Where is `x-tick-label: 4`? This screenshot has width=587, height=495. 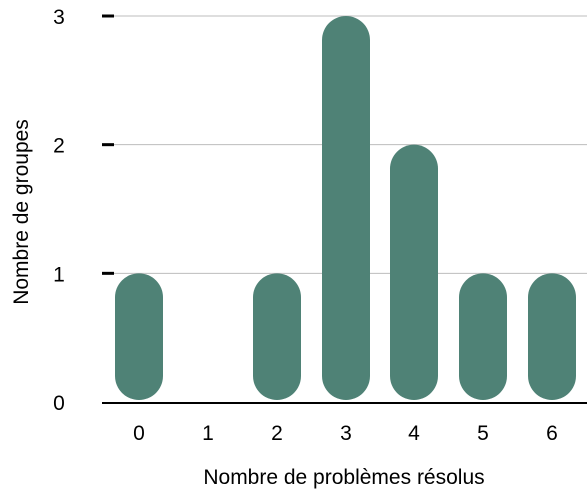 x-tick-label: 4 is located at coordinates (414, 433).